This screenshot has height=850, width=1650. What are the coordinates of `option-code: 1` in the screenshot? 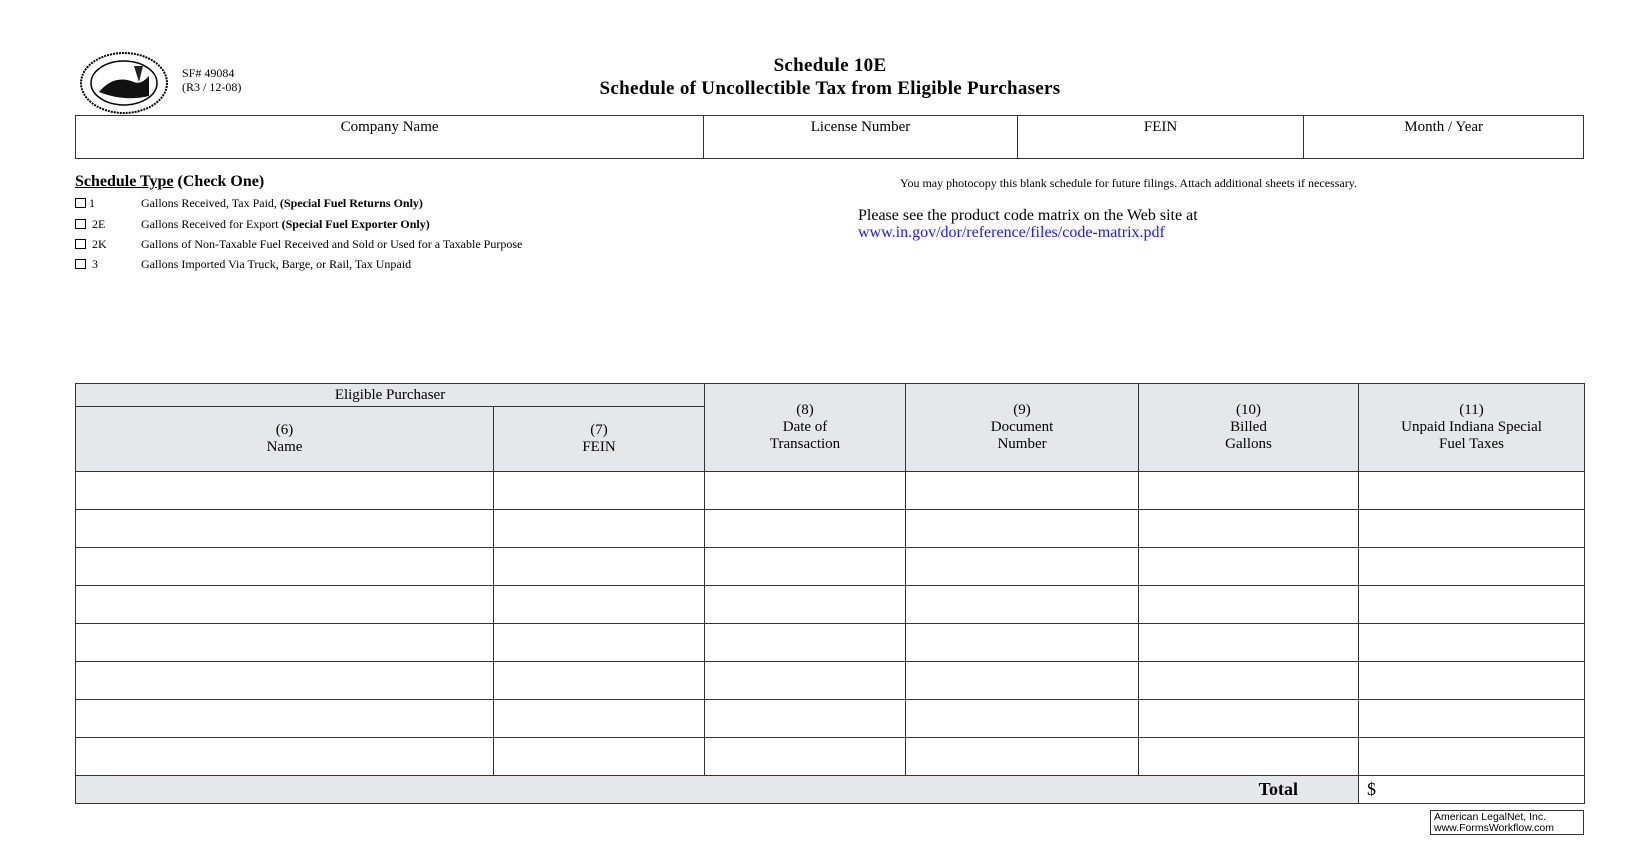 It's located at (92, 203).